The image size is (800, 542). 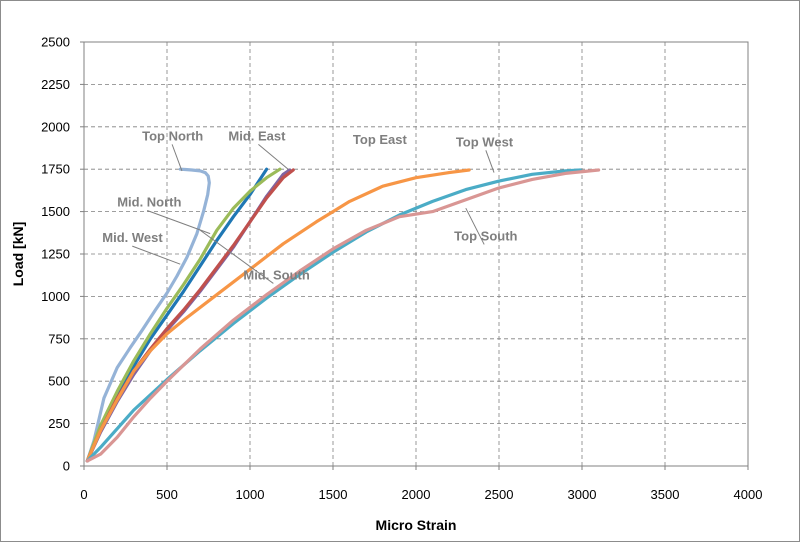 I want to click on x-tick-label: 500, so click(x=167, y=494).